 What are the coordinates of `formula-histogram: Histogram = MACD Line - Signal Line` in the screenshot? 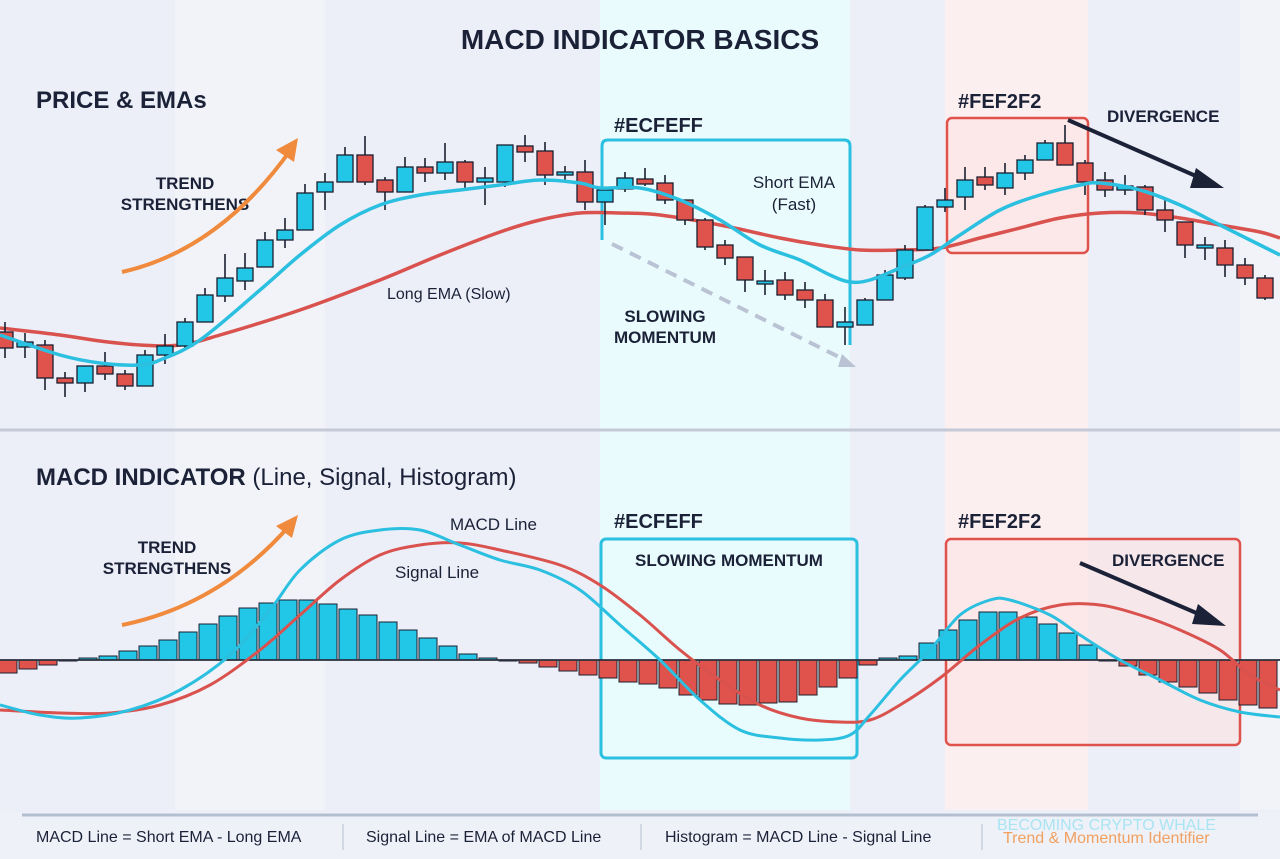 It's located at (798, 837).